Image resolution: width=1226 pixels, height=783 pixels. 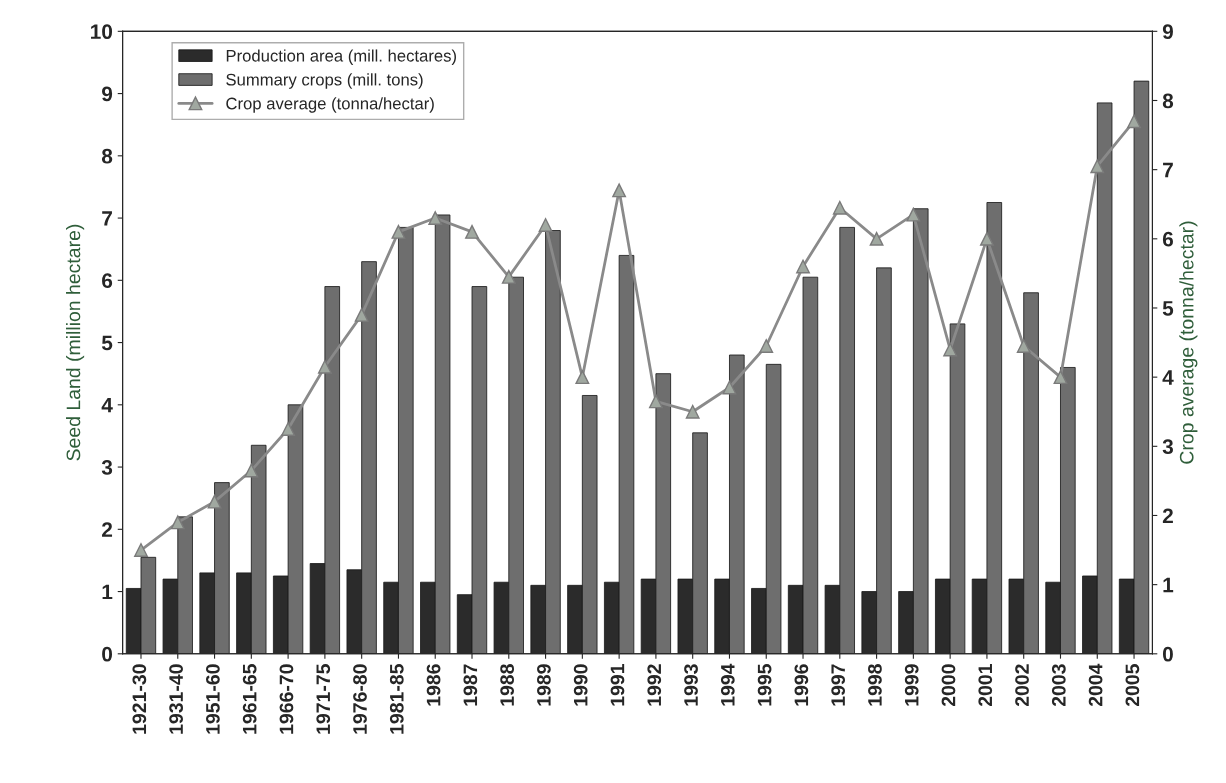 I want to click on x-tick-label: 2004, so click(x=1095, y=685).